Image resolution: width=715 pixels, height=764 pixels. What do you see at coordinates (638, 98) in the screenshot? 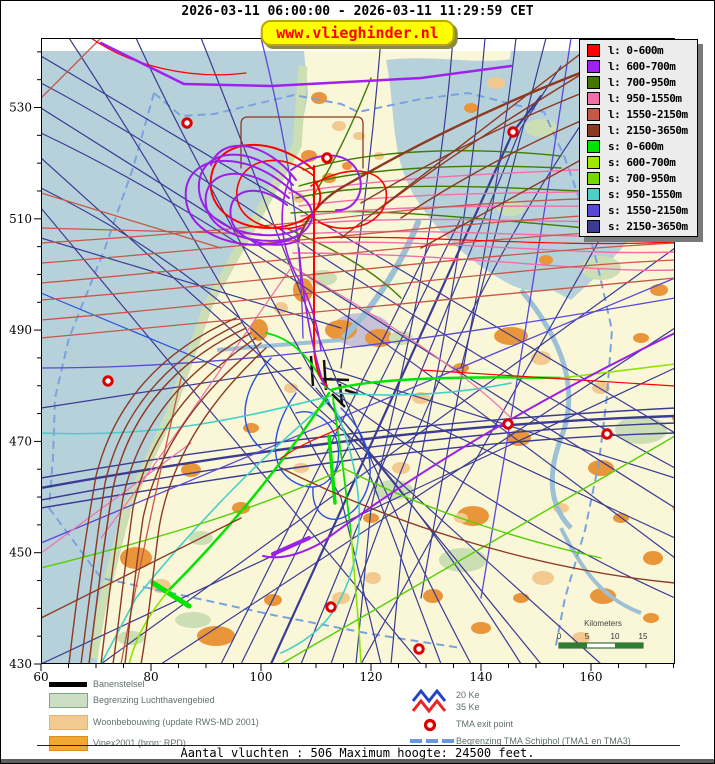
I see `altitude-legend-item: l: 950-1550m` at bounding box center [638, 98].